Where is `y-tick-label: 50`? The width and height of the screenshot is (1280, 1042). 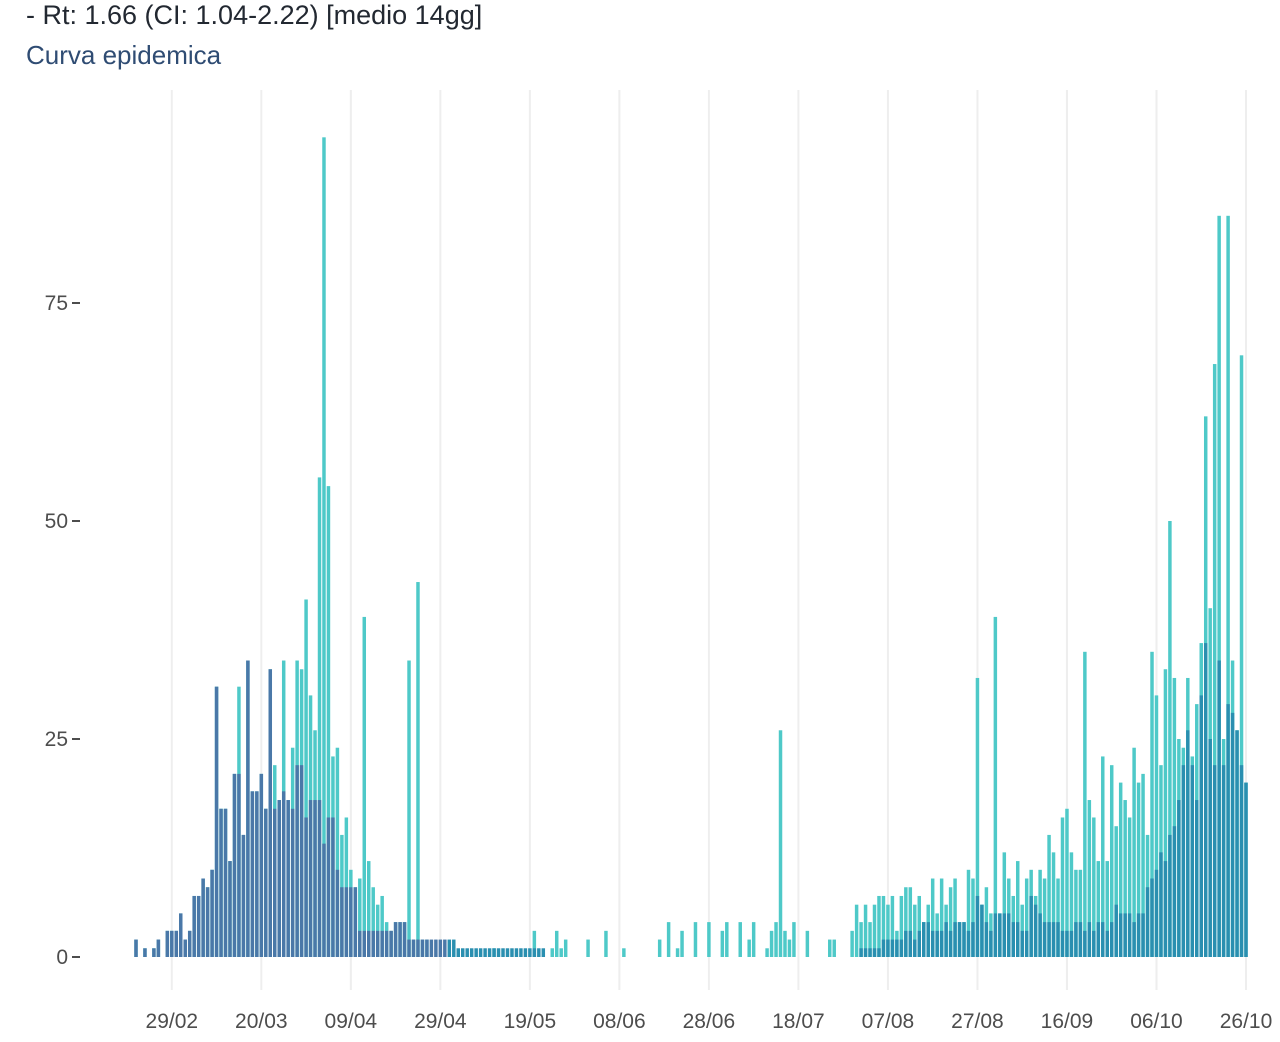
y-tick-label: 50 is located at coordinates (56, 521).